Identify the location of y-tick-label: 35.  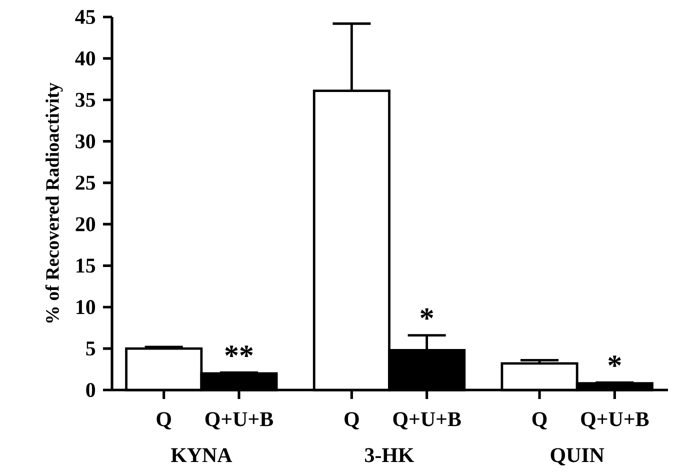
(86, 99).